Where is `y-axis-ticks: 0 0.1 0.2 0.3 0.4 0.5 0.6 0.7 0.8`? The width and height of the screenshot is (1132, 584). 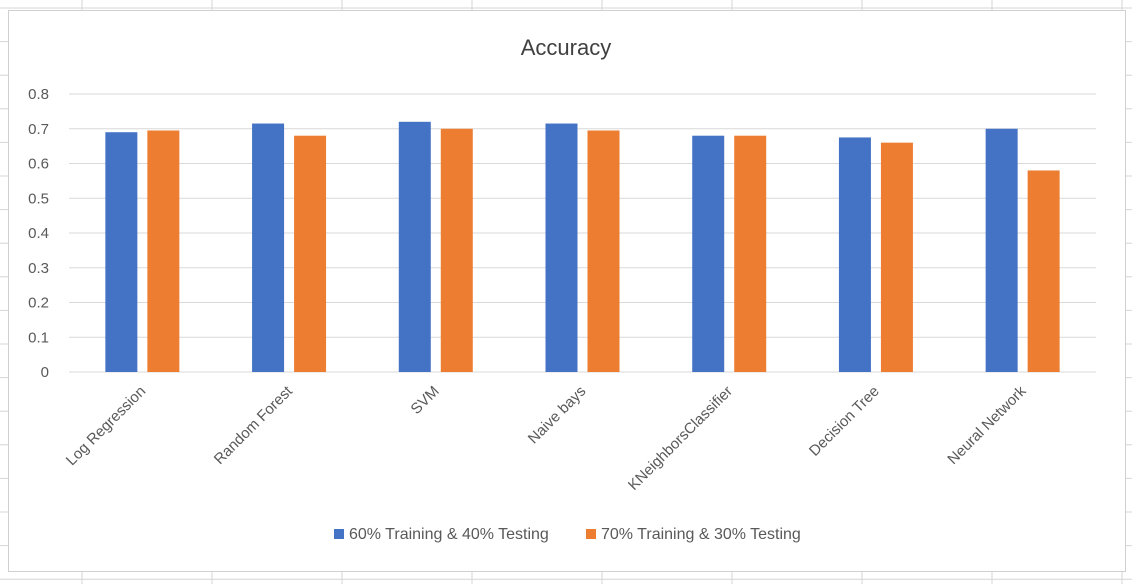 y-axis-ticks: 0 0.1 0.2 0.3 0.4 0.5 0.6 0.7 0.8 is located at coordinates (38, 233).